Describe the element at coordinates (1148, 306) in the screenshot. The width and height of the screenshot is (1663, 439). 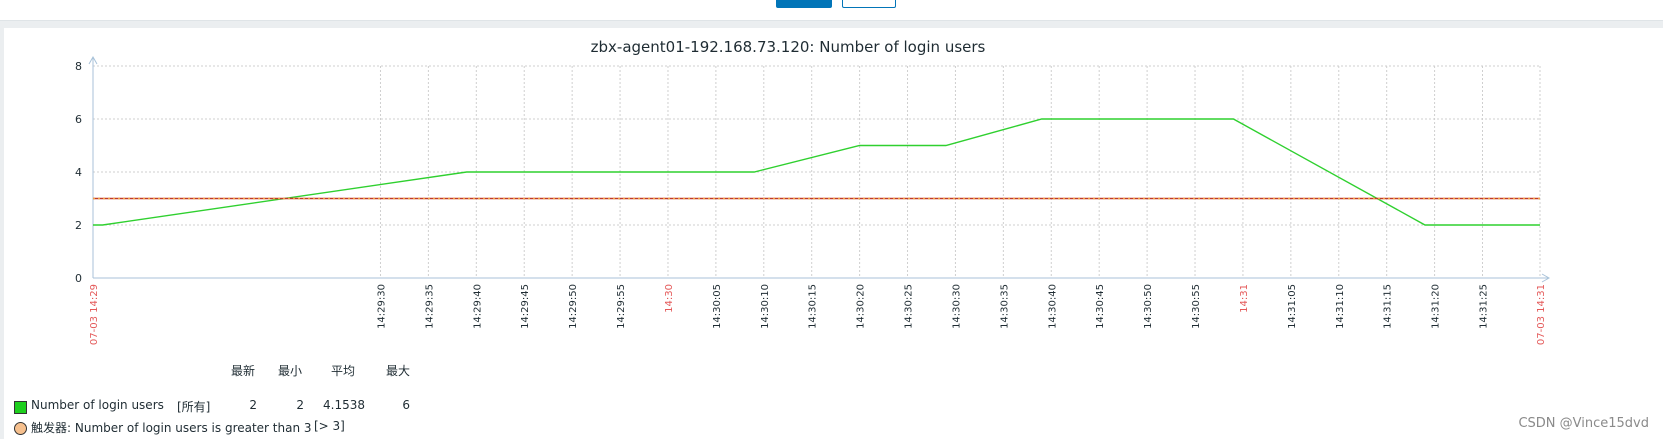
I see `x-tick-label: 14:30:50` at that location.